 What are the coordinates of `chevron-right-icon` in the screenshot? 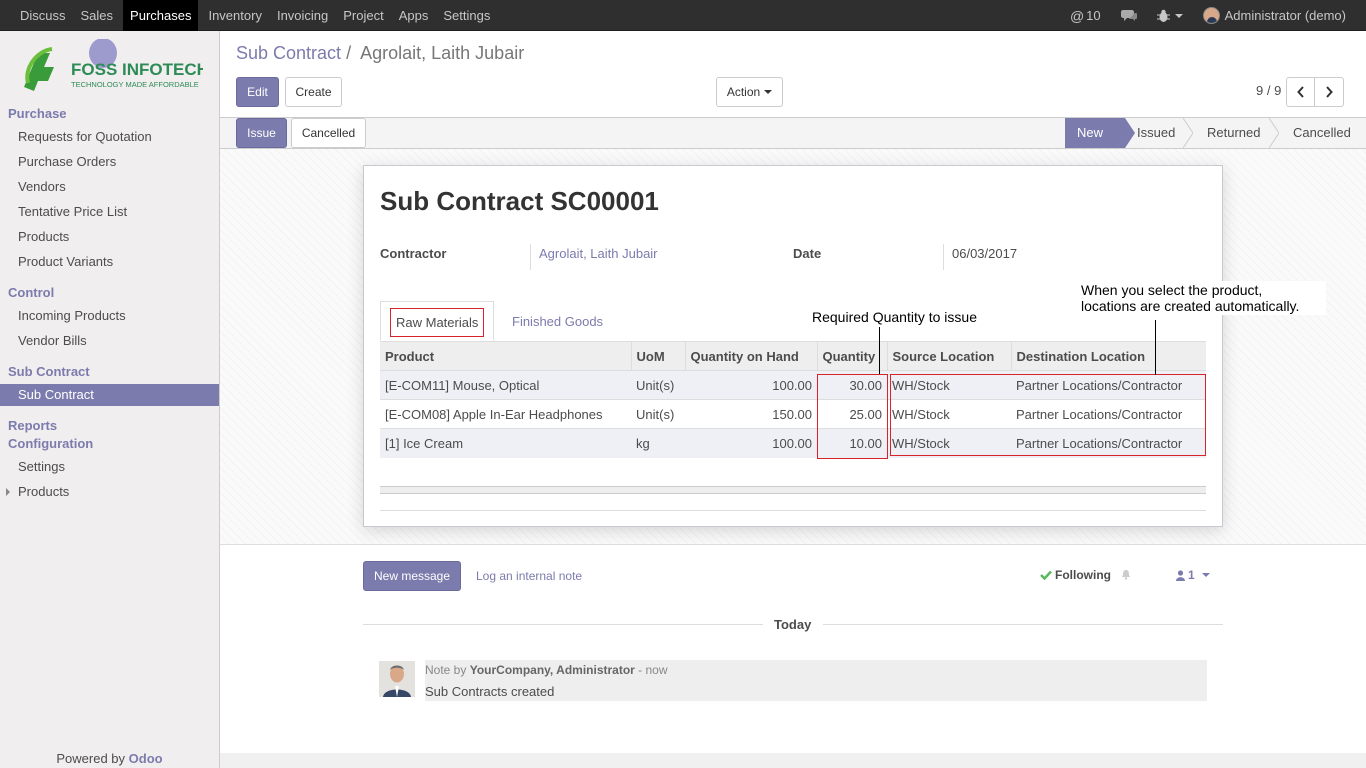 It's located at (1329, 92).